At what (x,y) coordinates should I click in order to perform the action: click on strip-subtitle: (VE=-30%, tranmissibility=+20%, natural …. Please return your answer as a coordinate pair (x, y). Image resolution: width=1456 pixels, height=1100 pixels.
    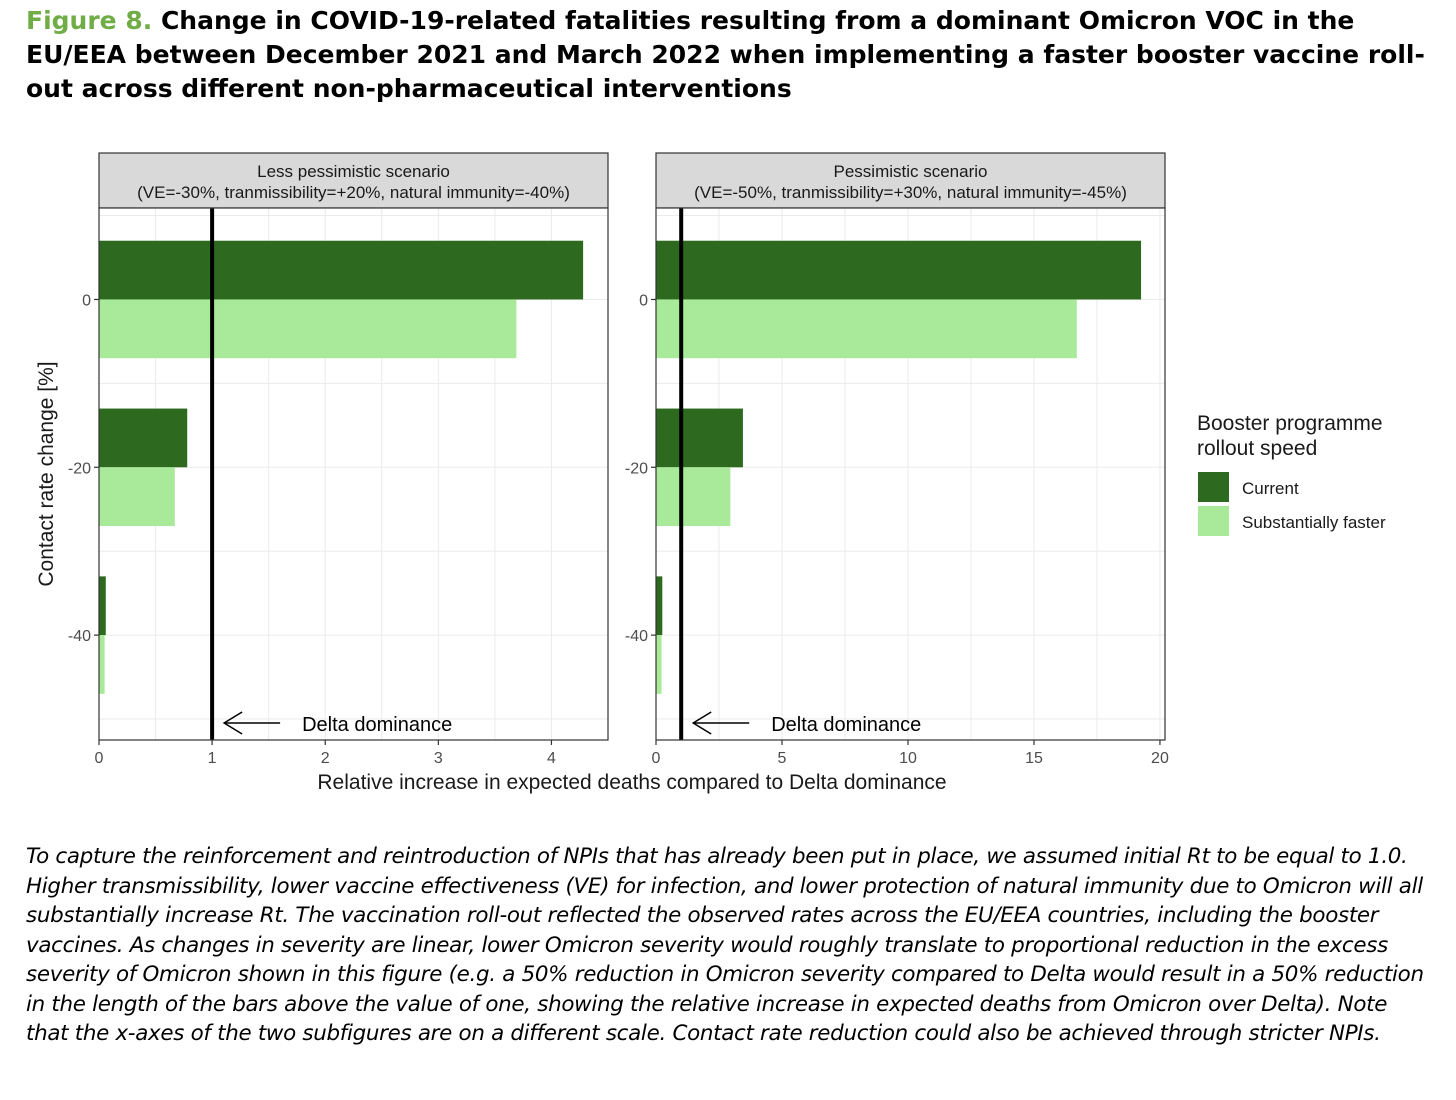
    Looking at the image, I should click on (353, 192).